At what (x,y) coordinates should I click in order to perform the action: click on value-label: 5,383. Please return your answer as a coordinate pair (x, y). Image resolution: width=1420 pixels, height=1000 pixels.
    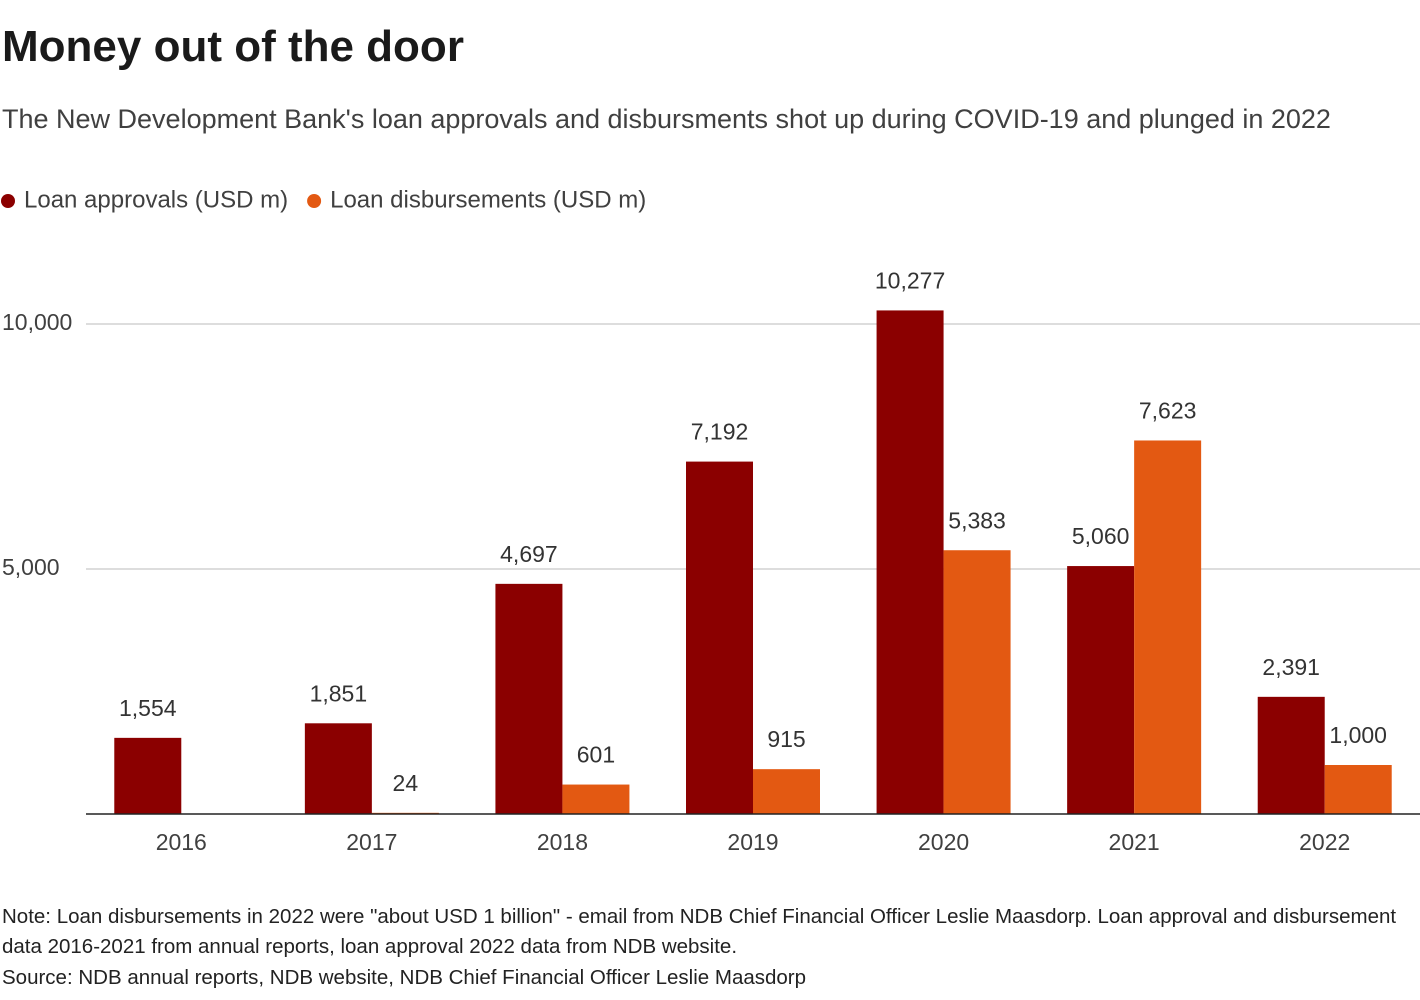
    Looking at the image, I should click on (977, 520).